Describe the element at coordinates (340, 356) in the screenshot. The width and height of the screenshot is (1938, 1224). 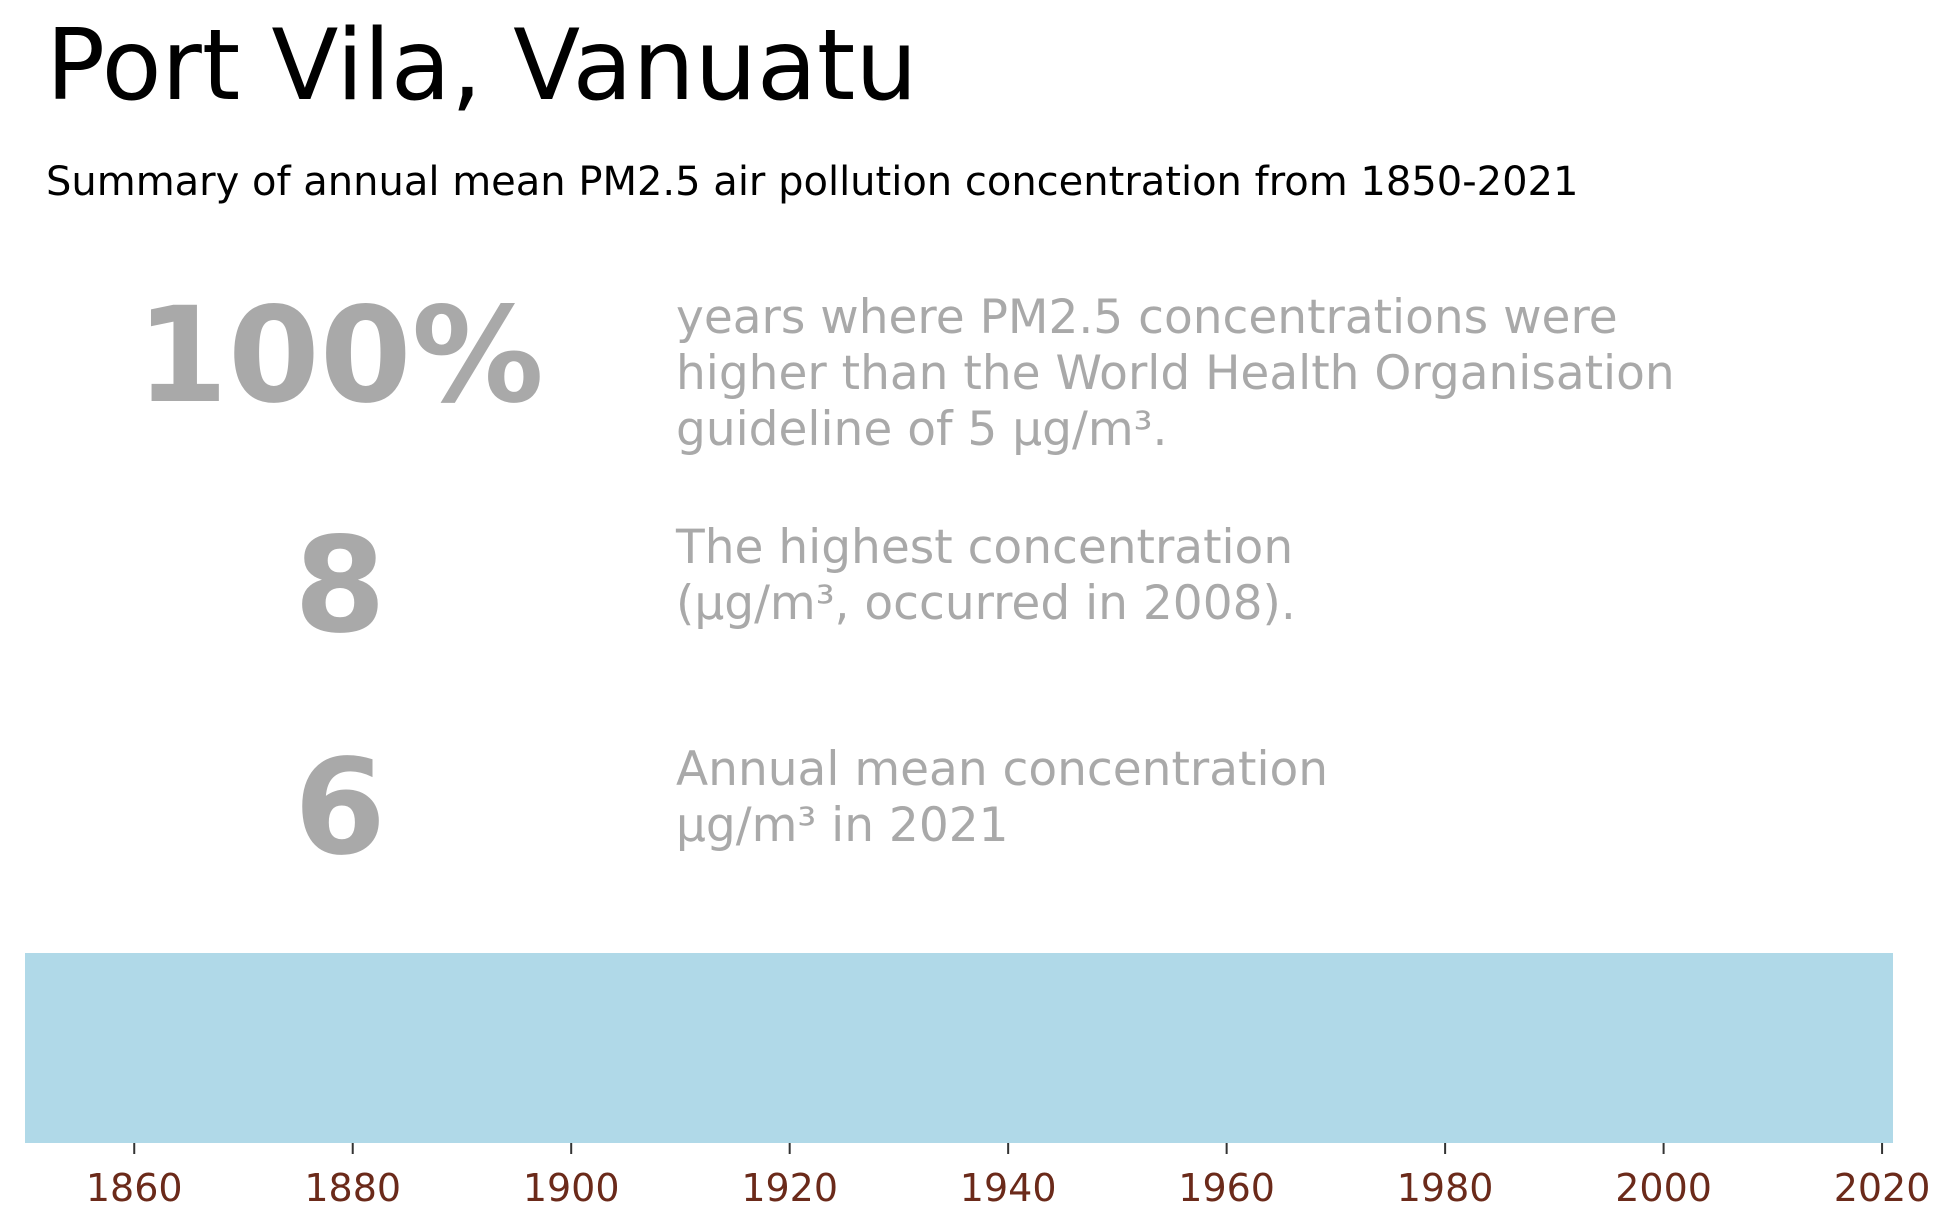
I see `stat-value-exceedance: 100%` at that location.